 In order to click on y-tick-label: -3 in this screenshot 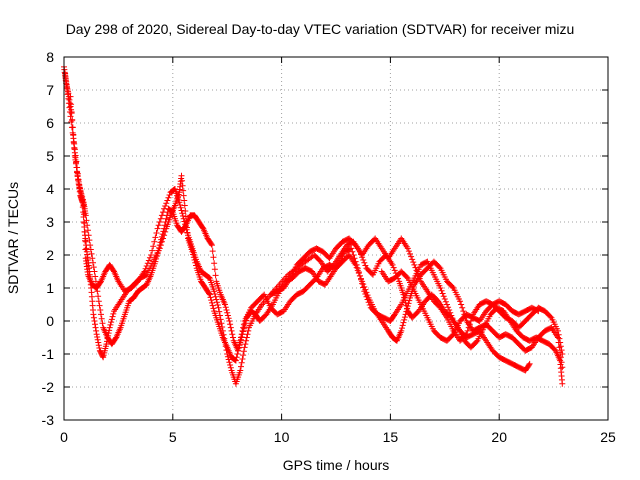, I will do `click(48, 420)`.